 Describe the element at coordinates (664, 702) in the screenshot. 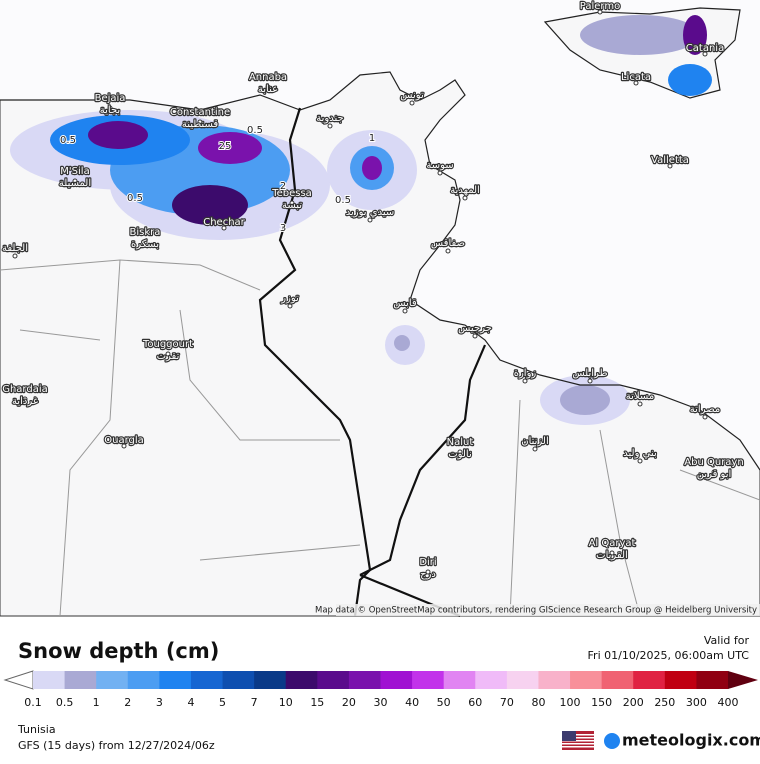

I see `colorbar-tick-label: 250` at that location.